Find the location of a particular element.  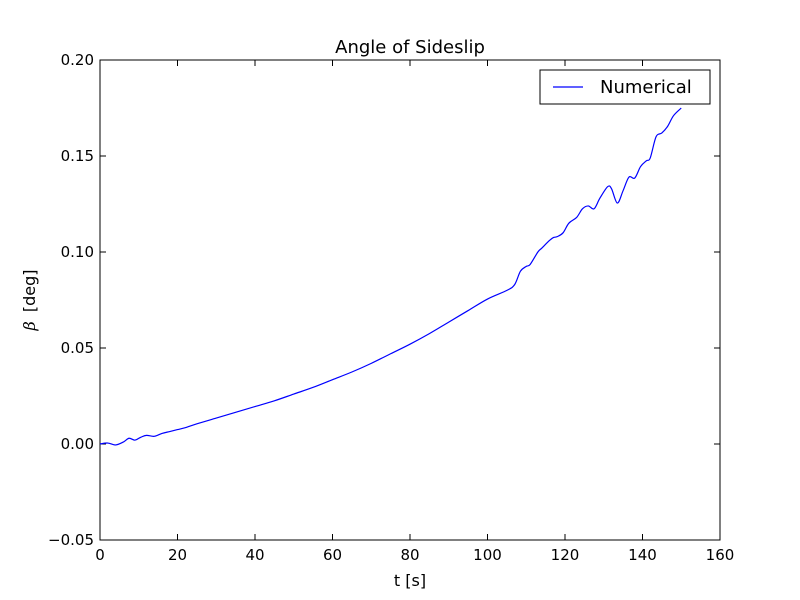

x-tick-label: 40 is located at coordinates (254, 555).